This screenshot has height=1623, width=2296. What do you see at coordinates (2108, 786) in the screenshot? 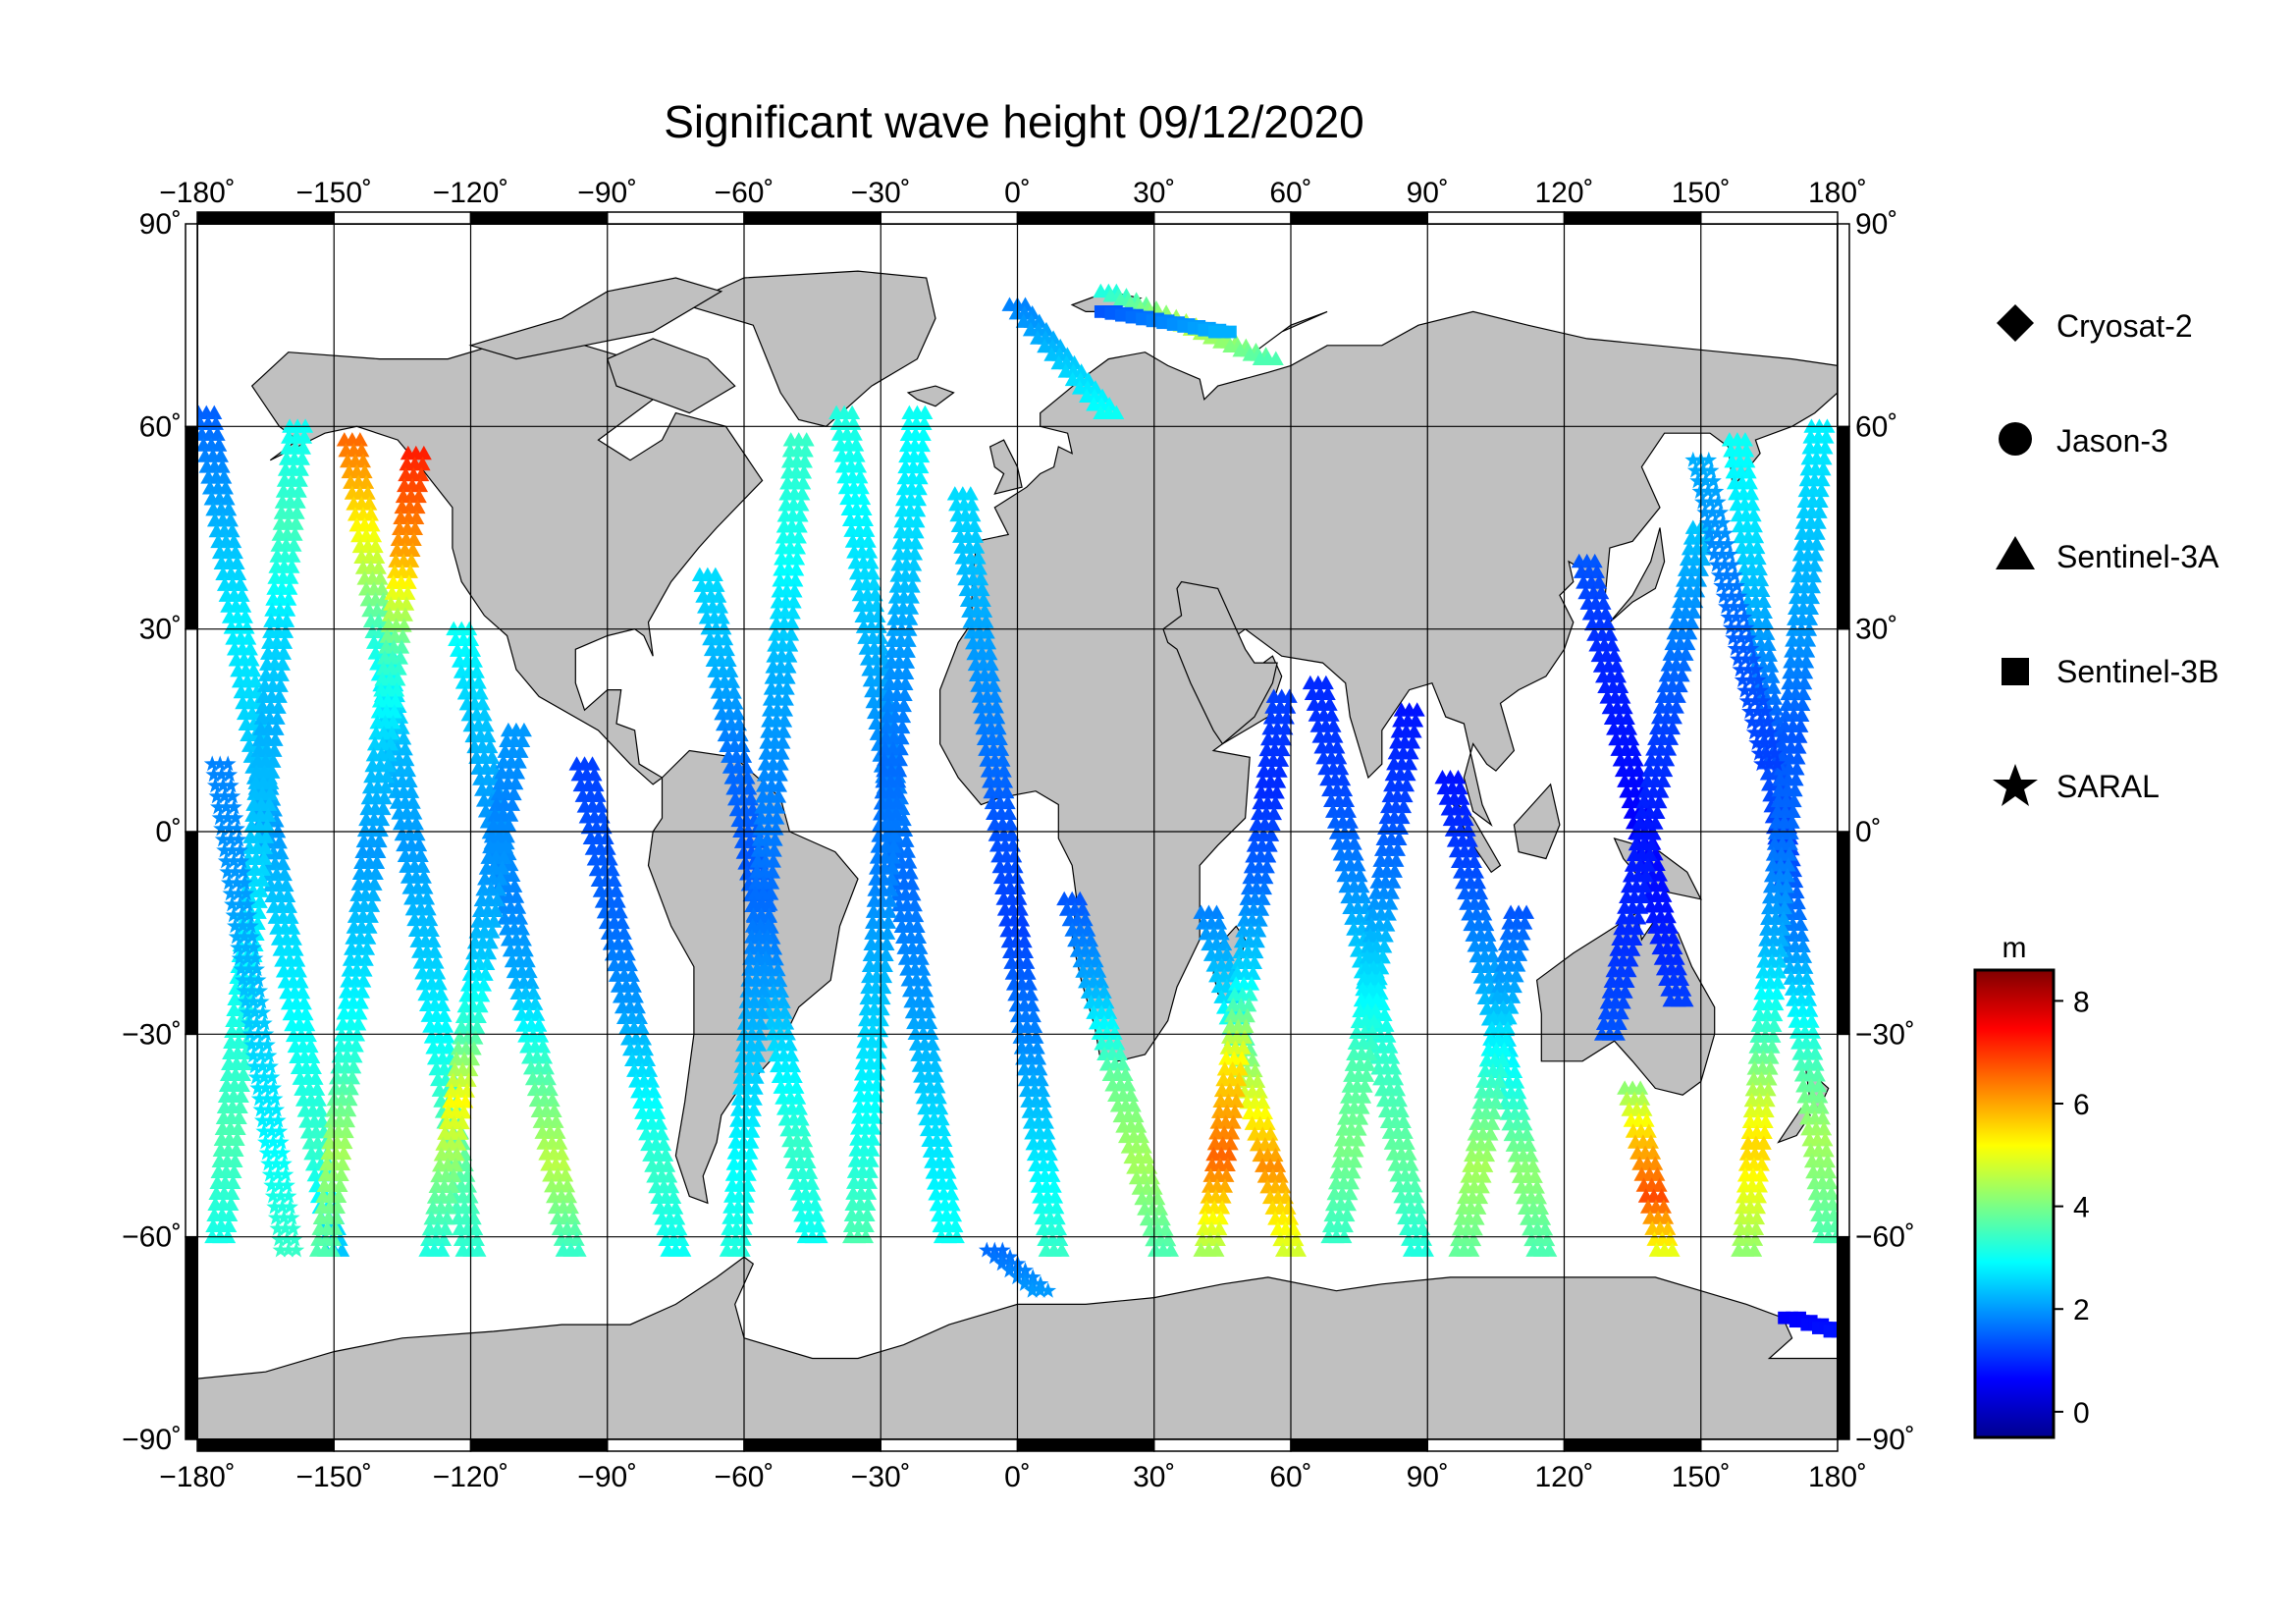
I see `legend-label-saral: SARAL` at bounding box center [2108, 786].